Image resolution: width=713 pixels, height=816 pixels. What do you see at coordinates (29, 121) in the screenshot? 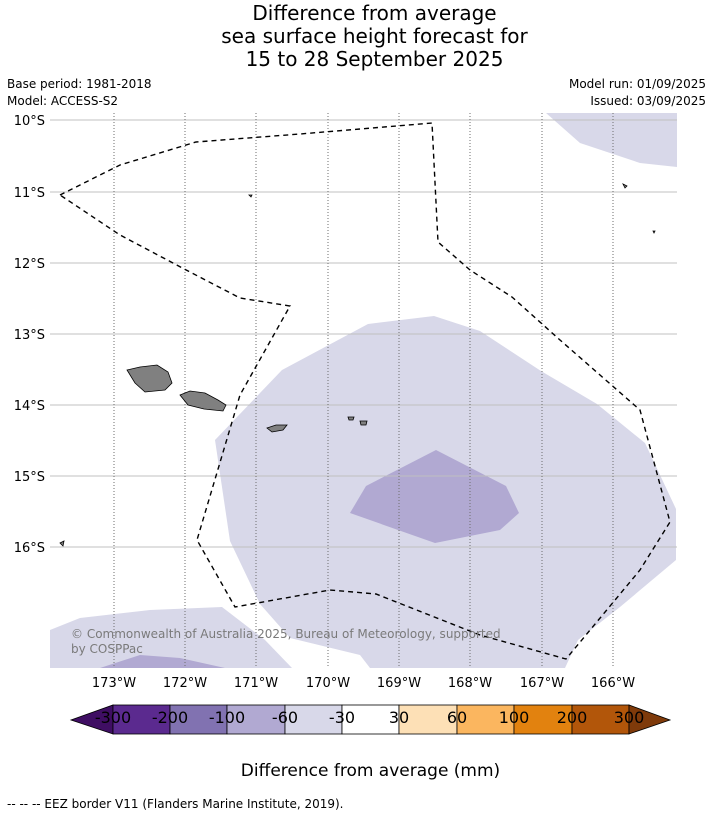
I see `lat-tick-label: 10°S` at bounding box center [29, 121].